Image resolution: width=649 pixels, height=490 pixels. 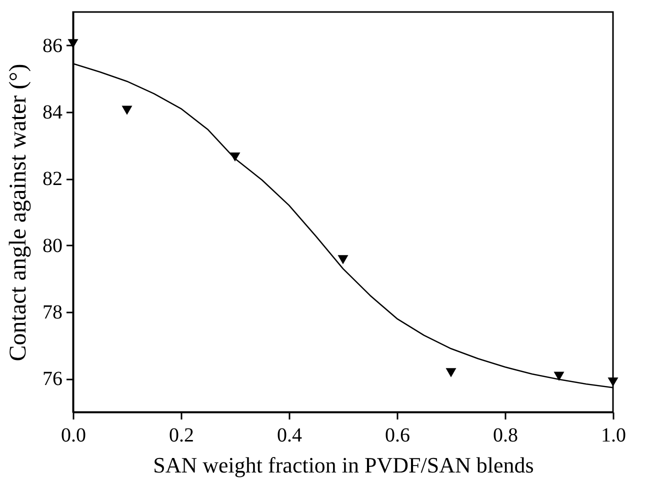 What do you see at coordinates (181, 435) in the screenshot?
I see `x-tick-label: 0.2` at bounding box center [181, 435].